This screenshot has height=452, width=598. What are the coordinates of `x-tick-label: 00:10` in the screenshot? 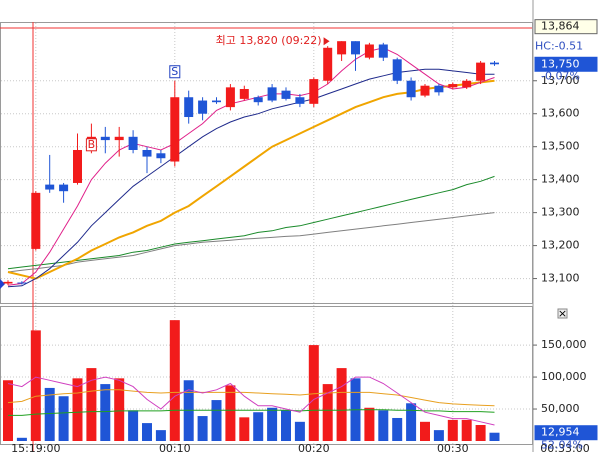 It's located at (175, 447).